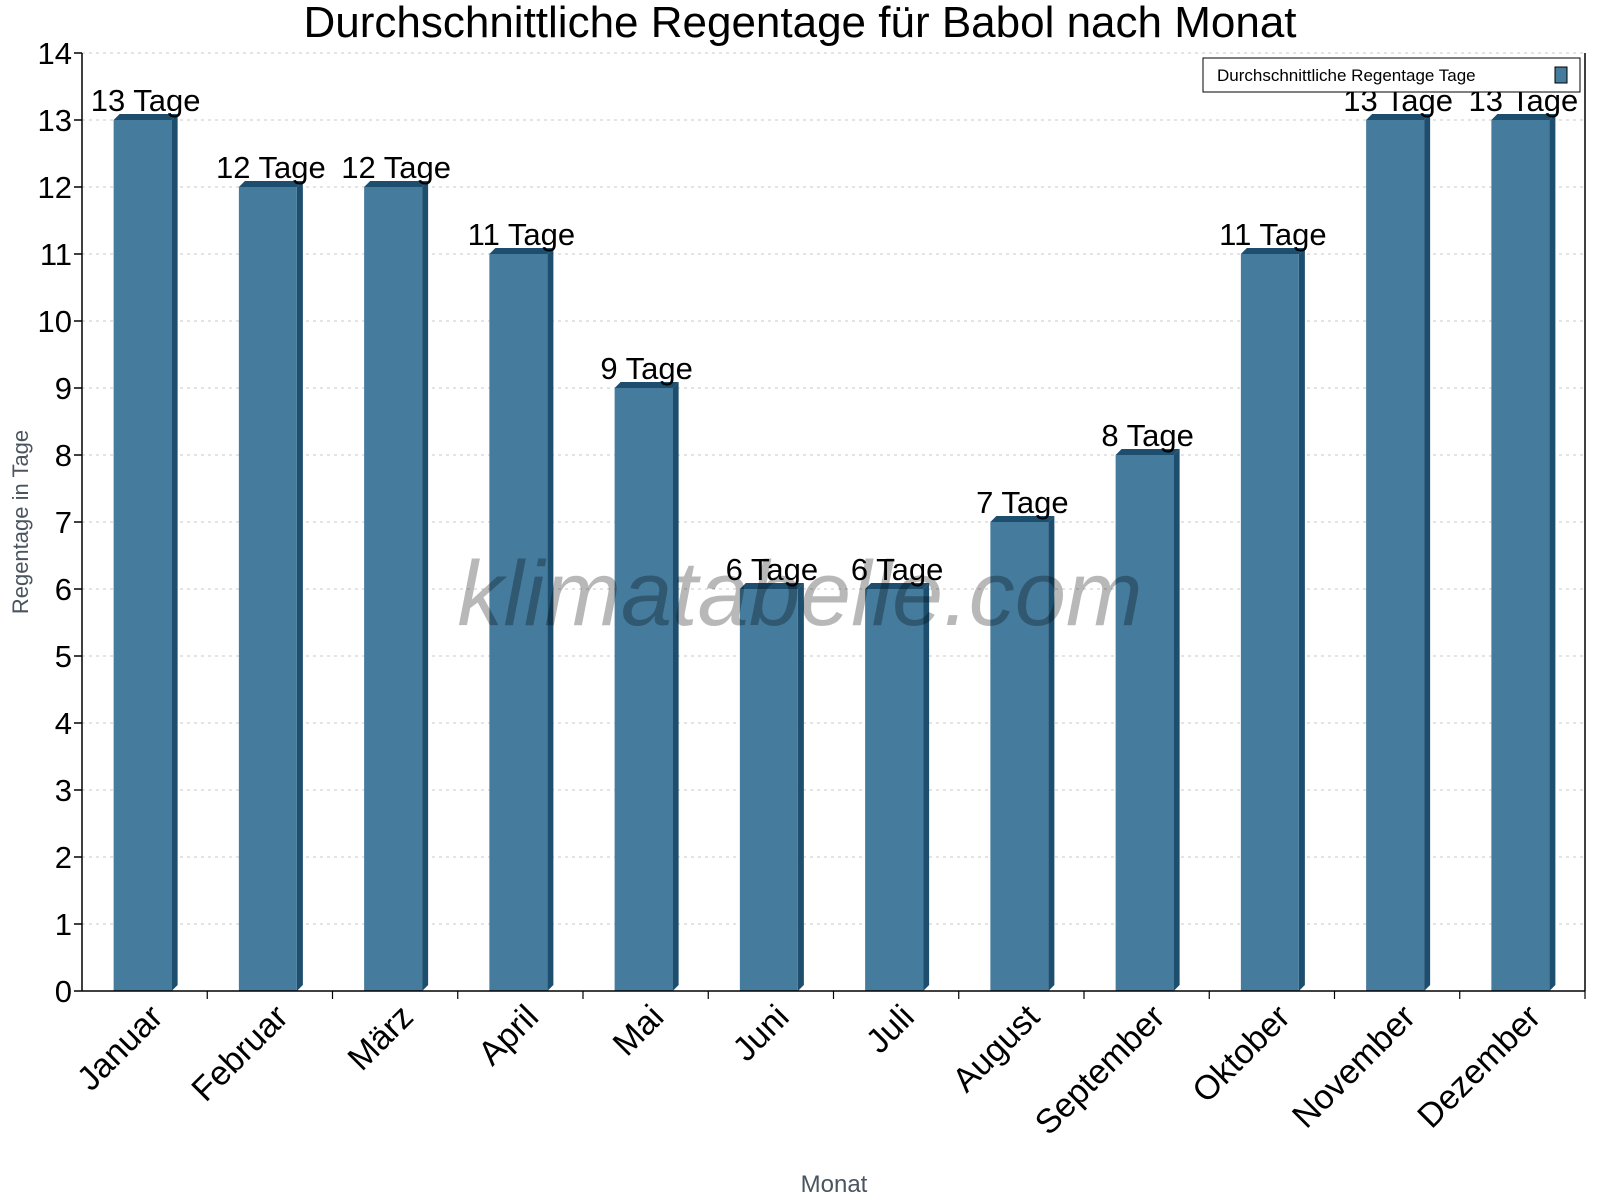  Describe the element at coordinates (55, 321) in the screenshot. I see `y-tick-label: 10` at that location.